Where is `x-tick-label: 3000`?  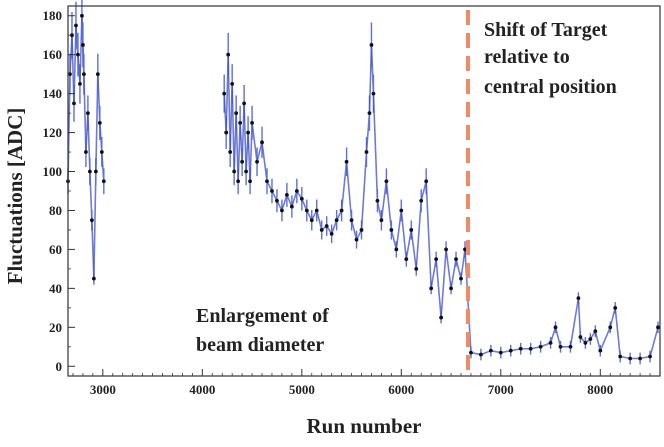 x-tick-label: 3000 is located at coordinates (103, 389).